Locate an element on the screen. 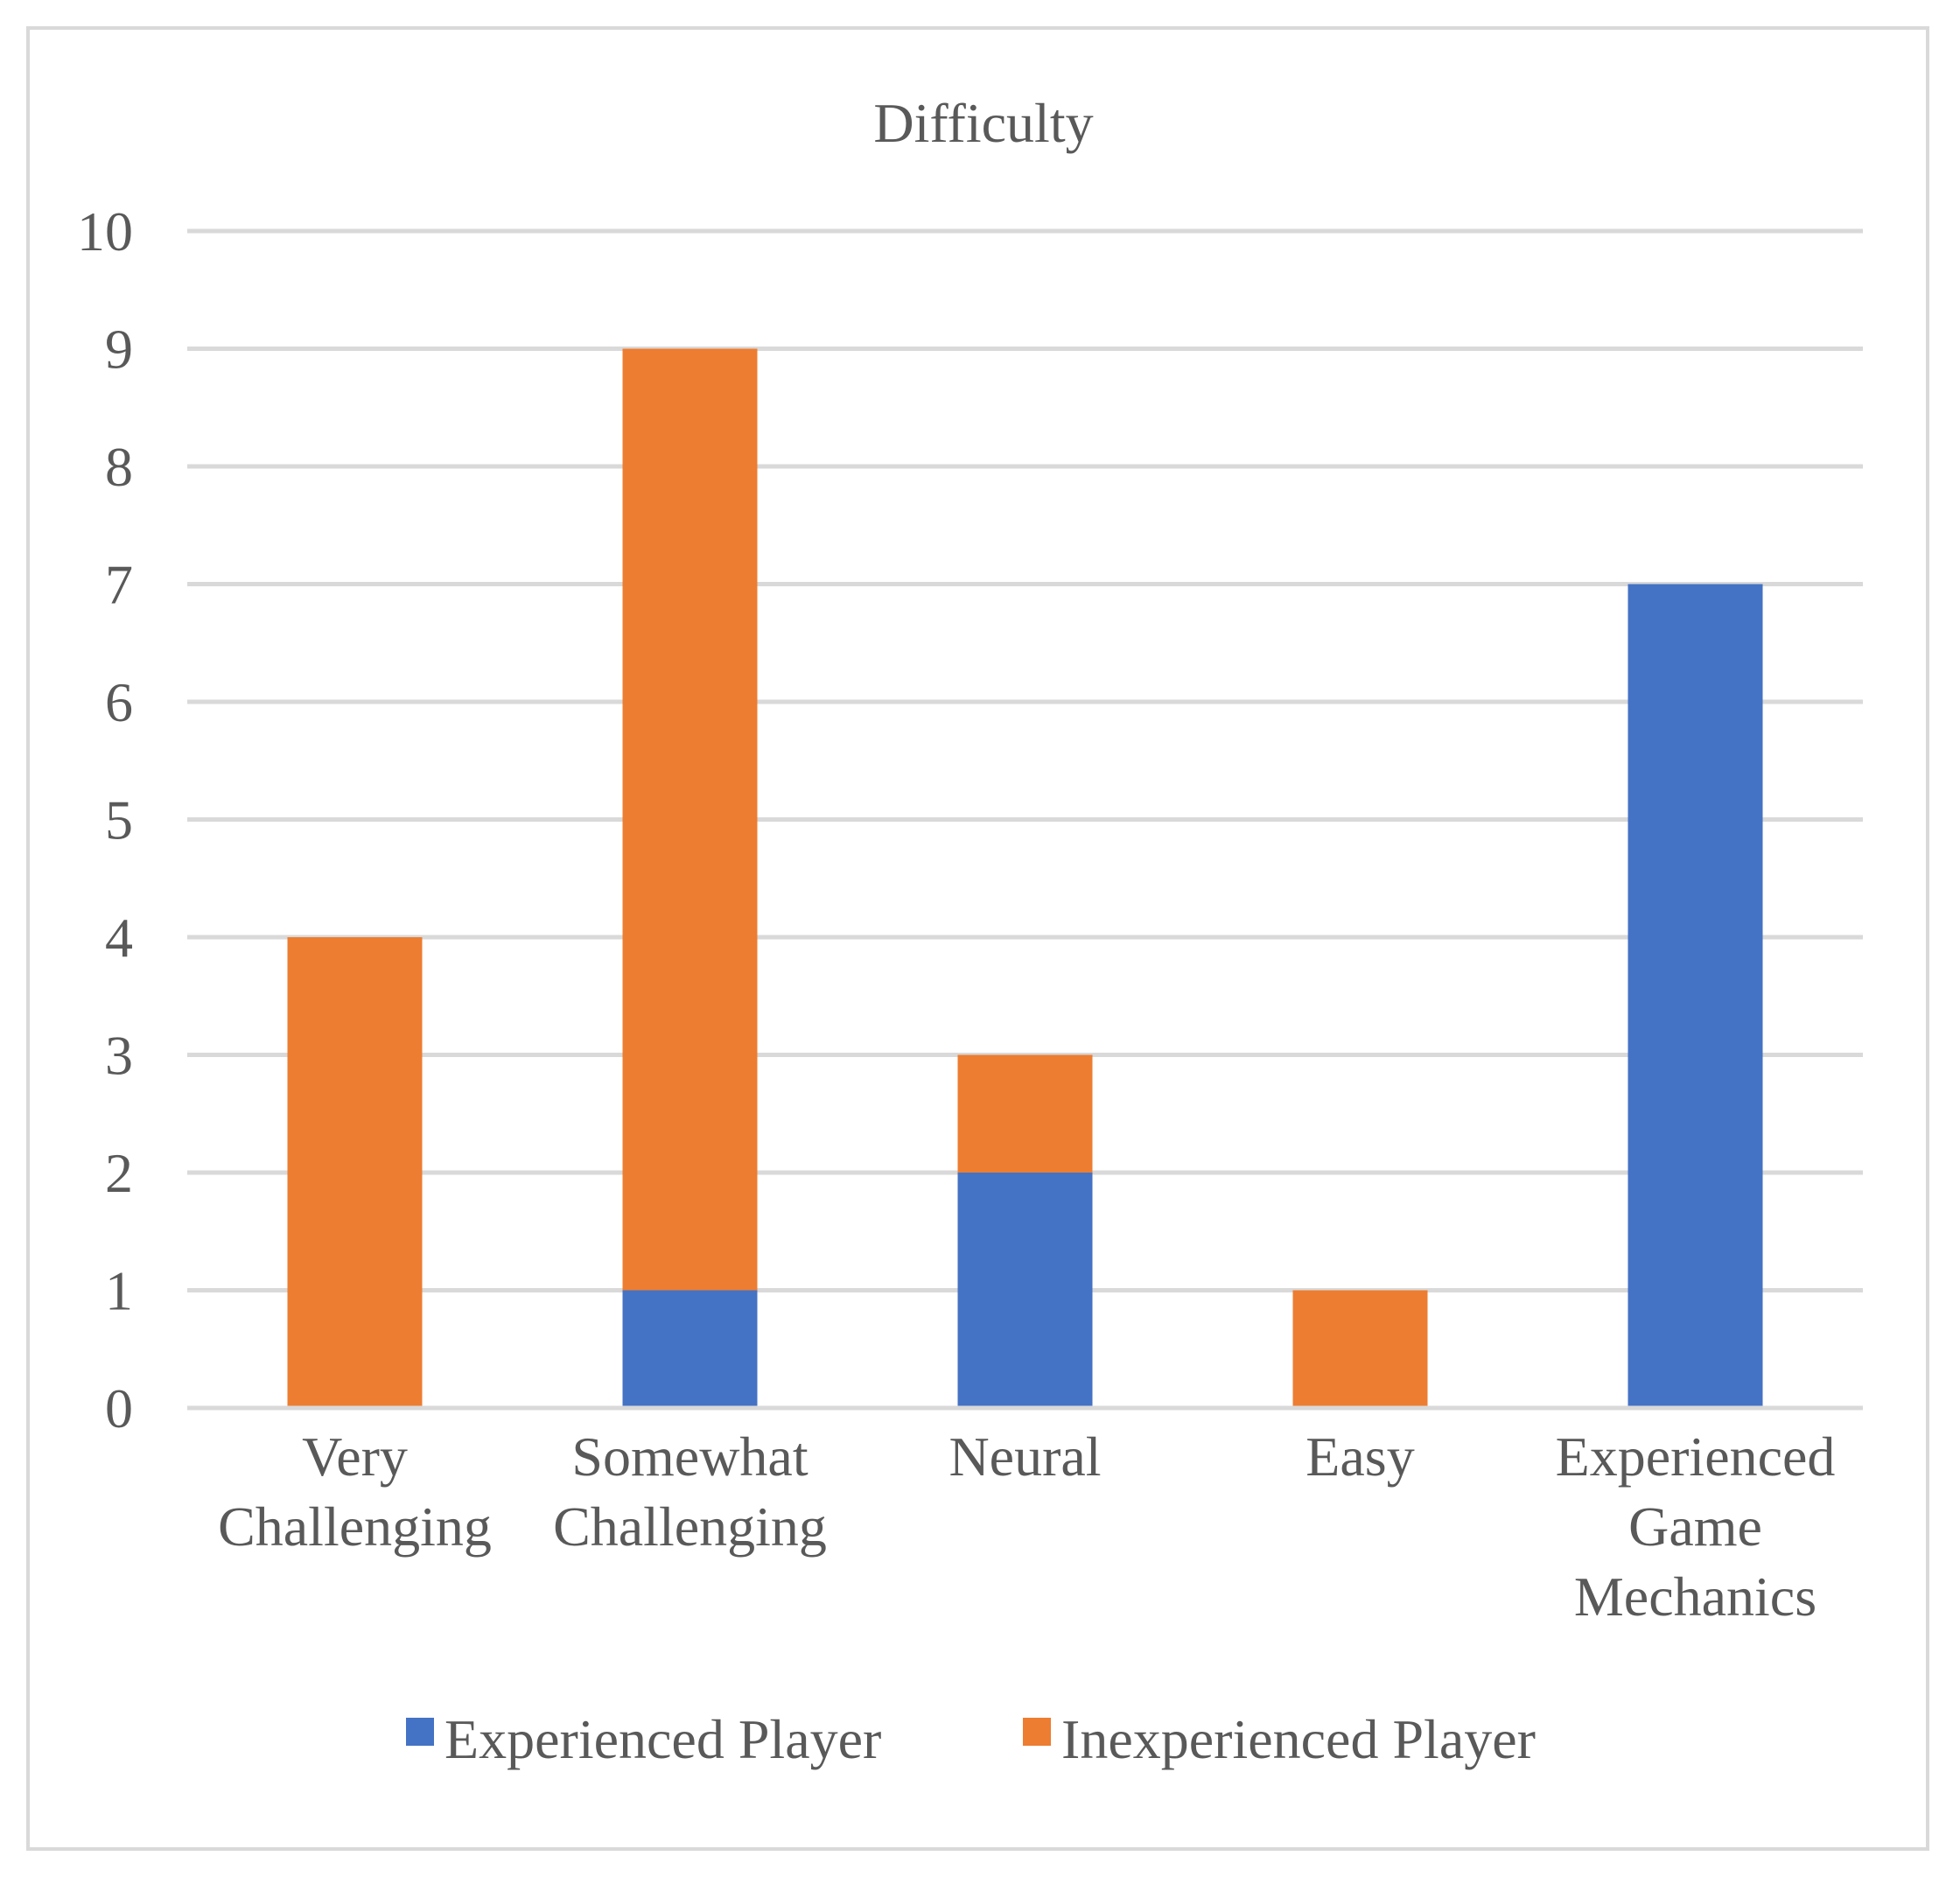  y-tick-label: 1 is located at coordinates (119, 1291).